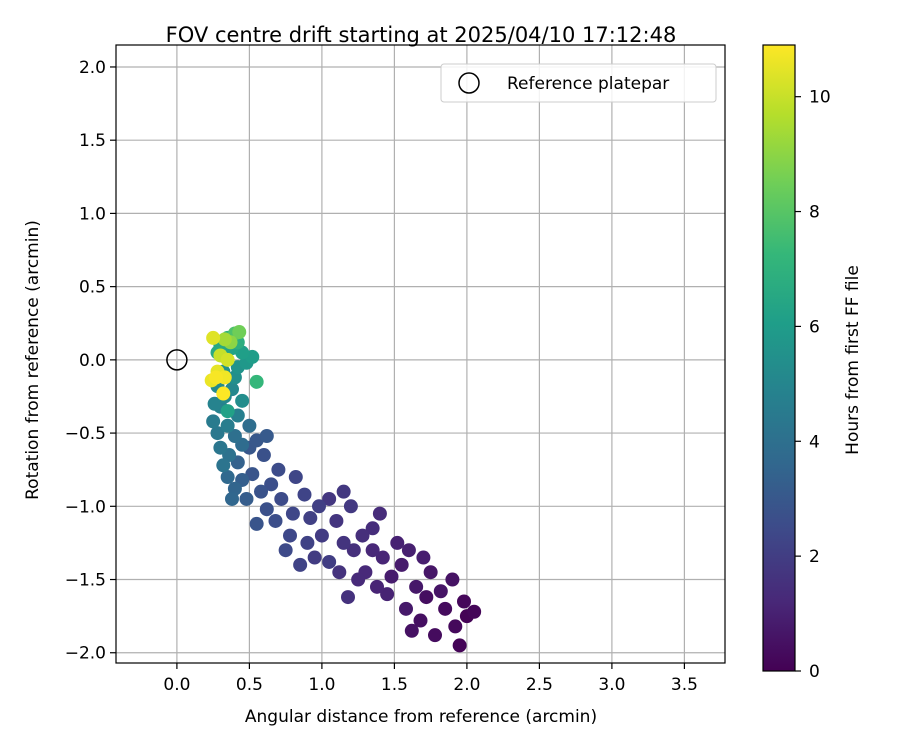  Describe the element at coordinates (33, 360) in the screenshot. I see `y-axis-label: Rotation from reference (arcmin)` at that location.